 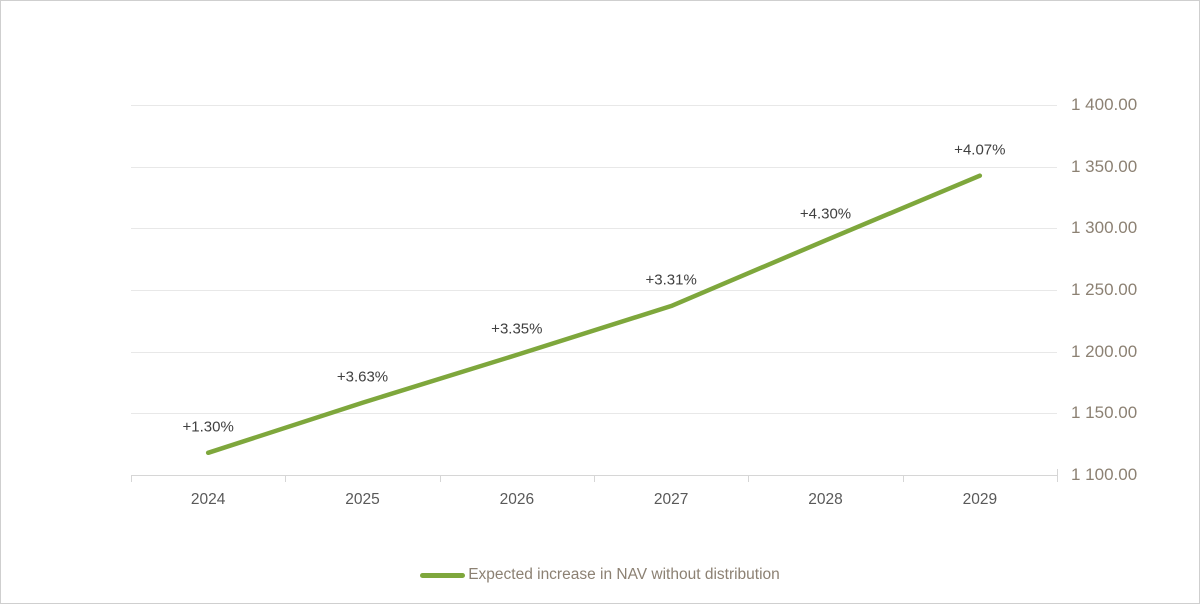 What do you see at coordinates (671, 499) in the screenshot?
I see `x-axis-tick-label: 2027` at bounding box center [671, 499].